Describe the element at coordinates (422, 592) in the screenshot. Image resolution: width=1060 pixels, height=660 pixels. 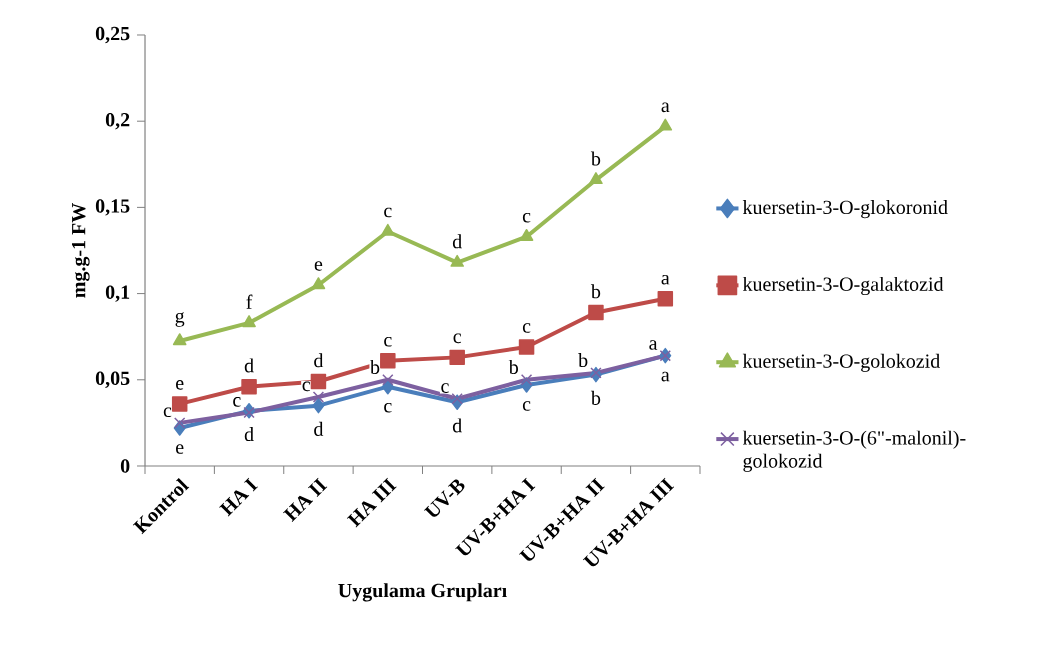
I see `x-axis-title: Uygulama Grupları` at that location.